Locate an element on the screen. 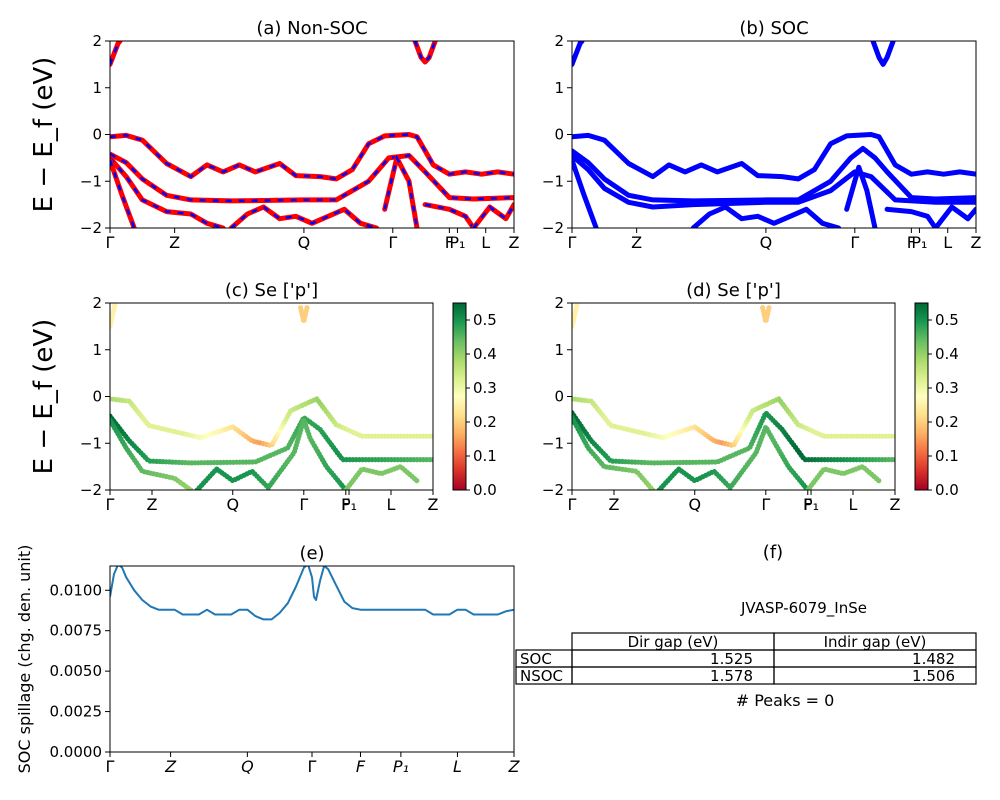  xtick-label-b-7: Z is located at coordinates (976, 242).